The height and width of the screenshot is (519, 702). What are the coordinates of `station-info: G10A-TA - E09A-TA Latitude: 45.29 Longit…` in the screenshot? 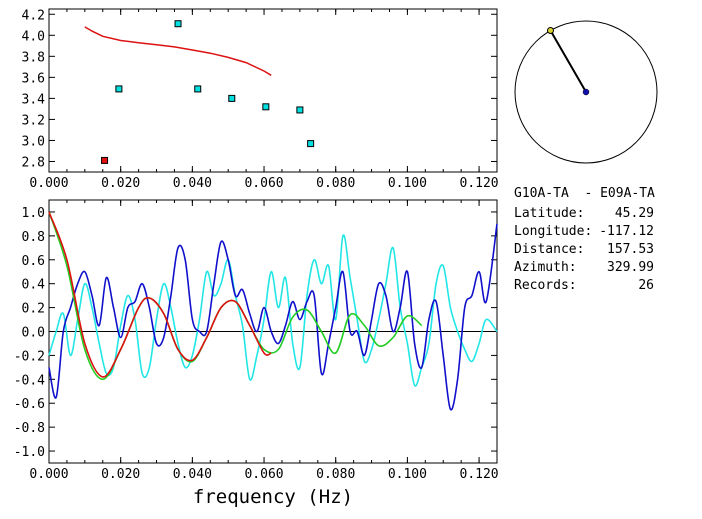 It's located at (584, 239).